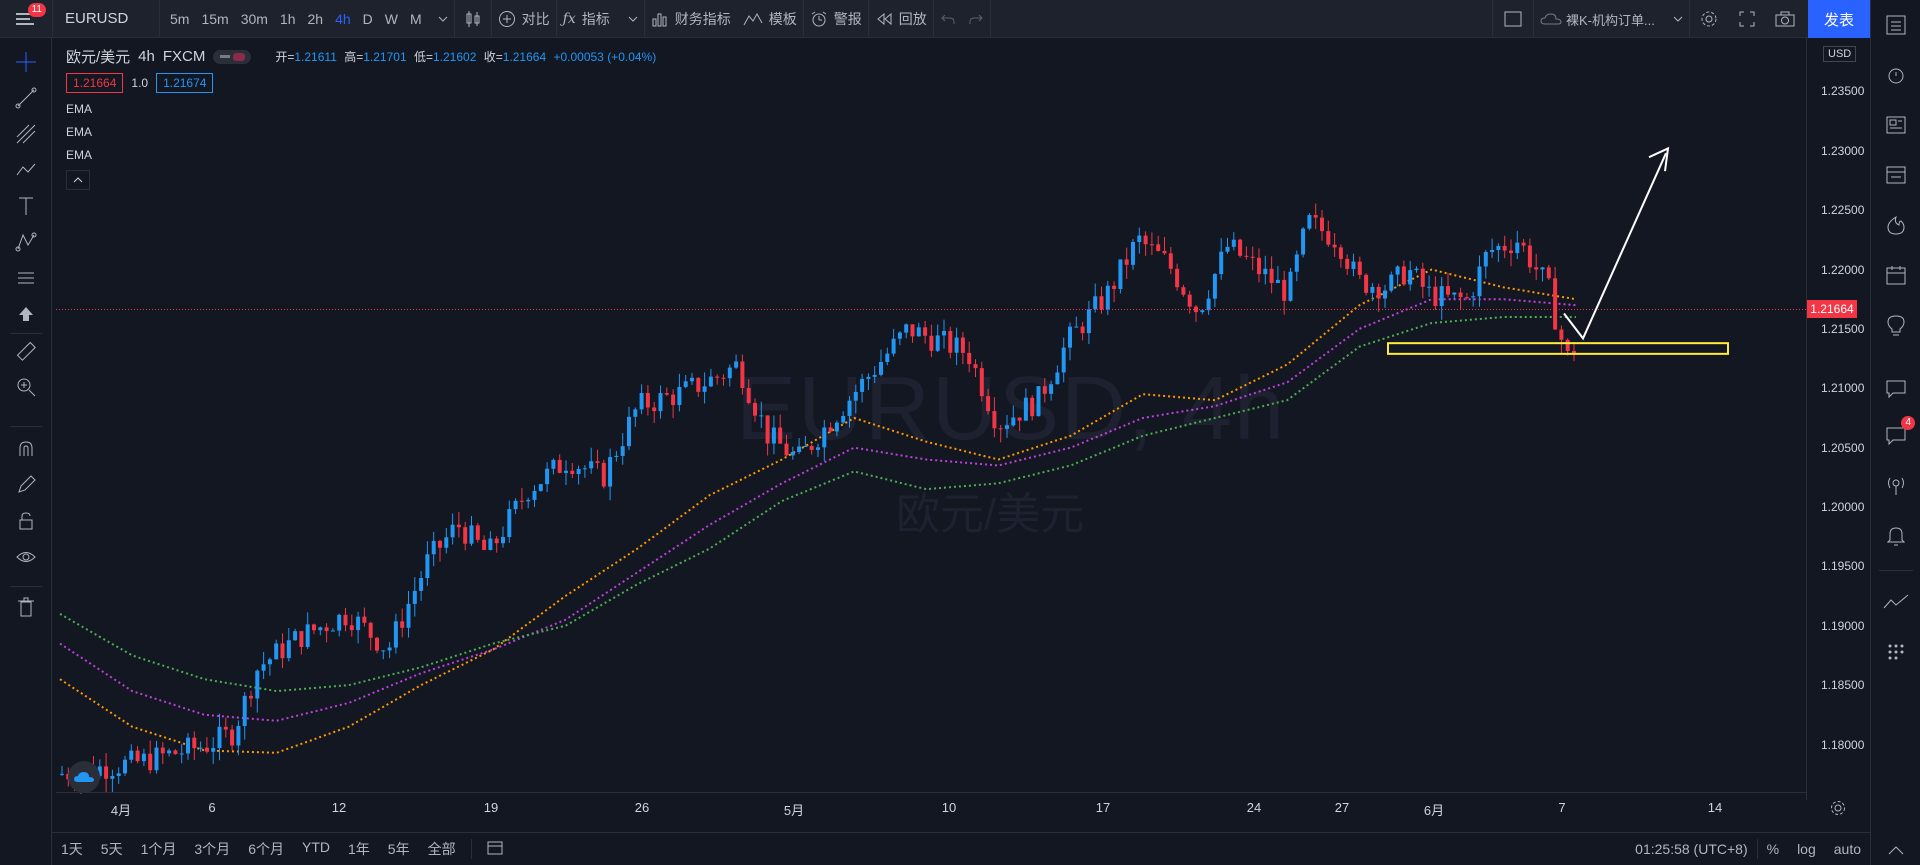  What do you see at coordinates (26, 62) in the screenshot?
I see `crosshair-icon` at bounding box center [26, 62].